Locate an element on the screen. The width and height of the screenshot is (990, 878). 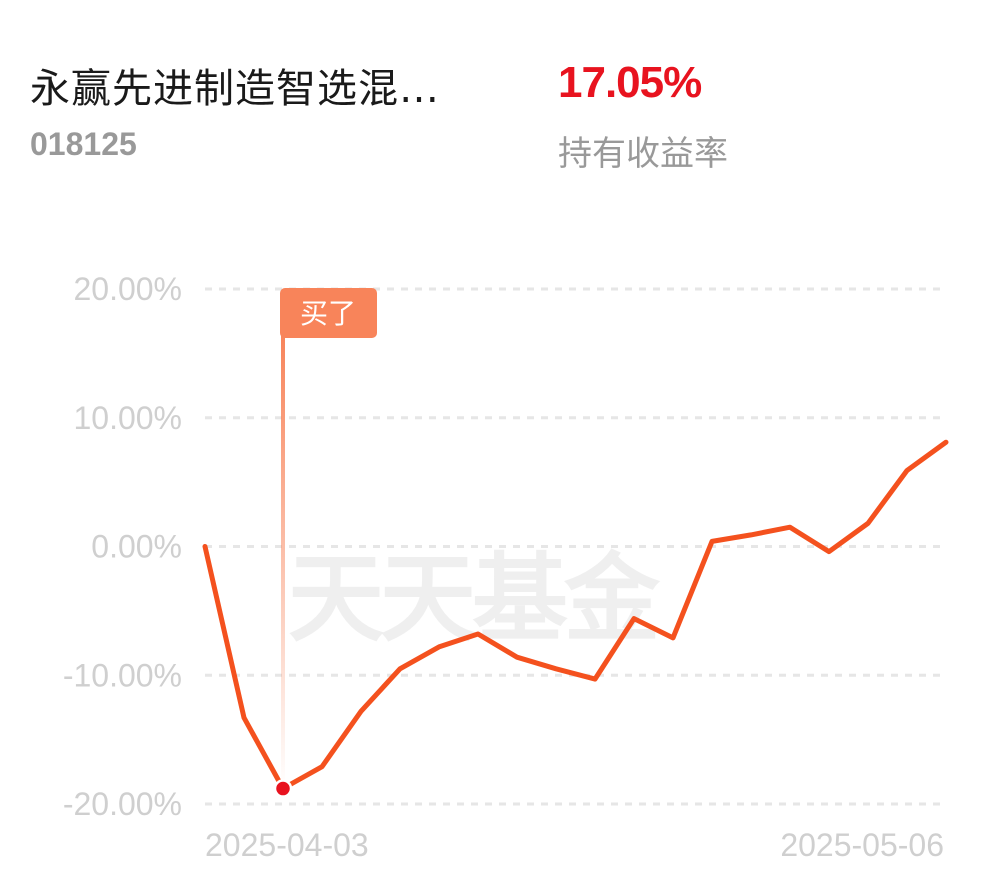
x-tick-label: 2025-04-03 is located at coordinates (287, 845).